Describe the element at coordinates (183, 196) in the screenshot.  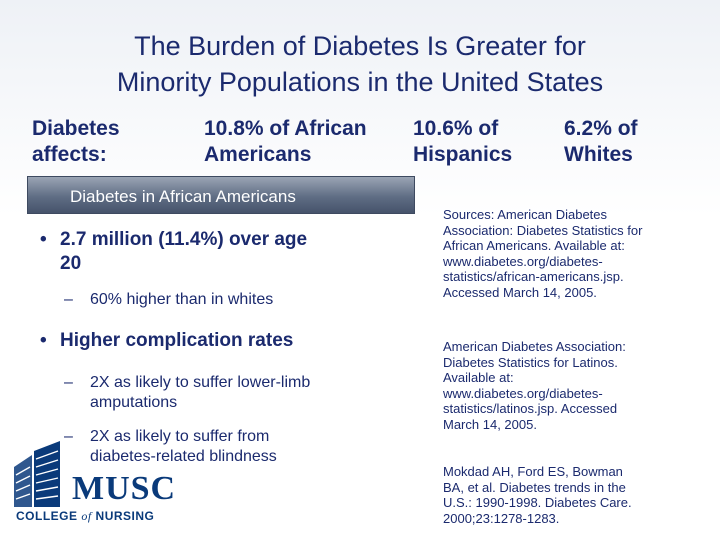
I see `section-banner-label: Diabetes in African Americans` at that location.